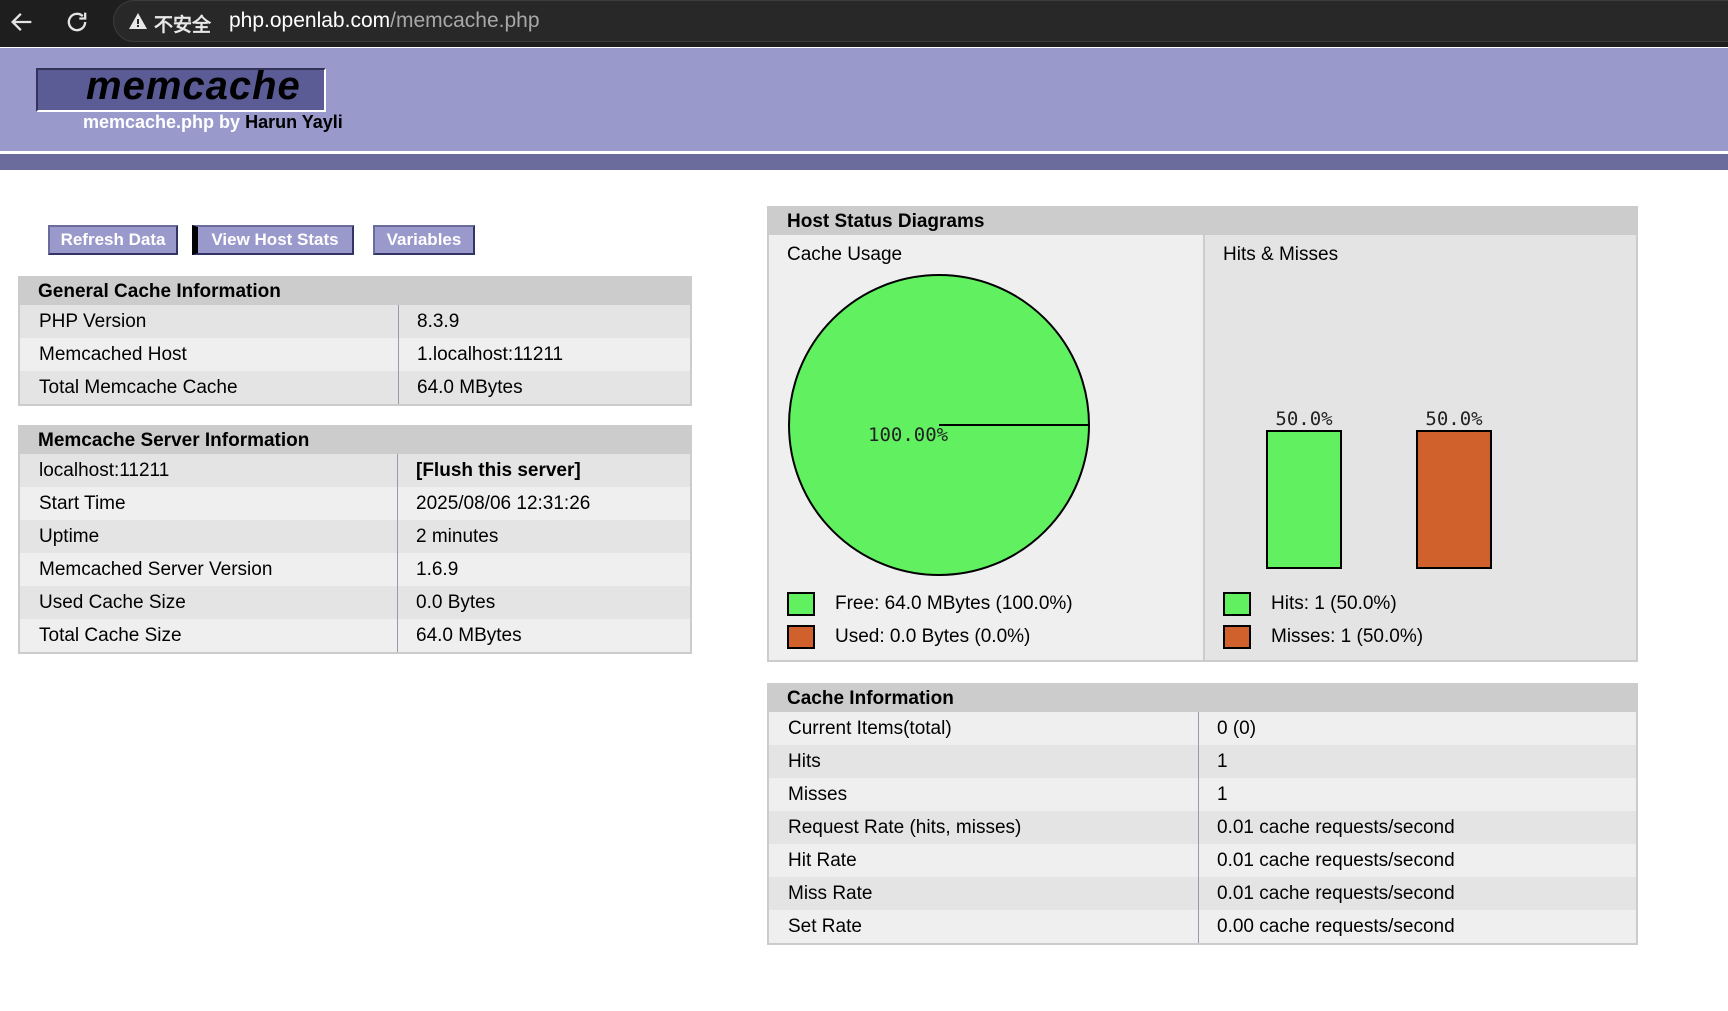 The image size is (1728, 1011). I want to click on legend-free-swatch, so click(801, 604).